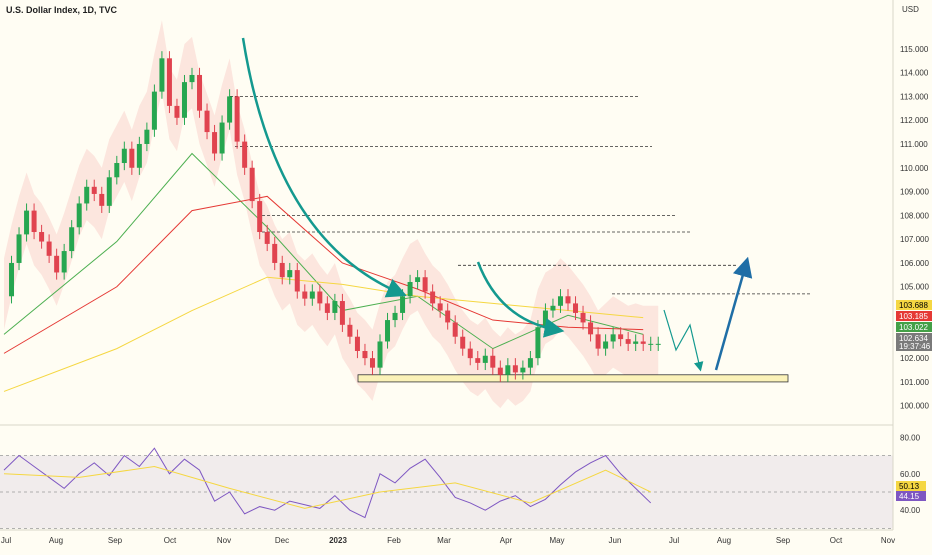 This screenshot has width=932, height=555. I want to click on curve-arrow, so click(520, 299).